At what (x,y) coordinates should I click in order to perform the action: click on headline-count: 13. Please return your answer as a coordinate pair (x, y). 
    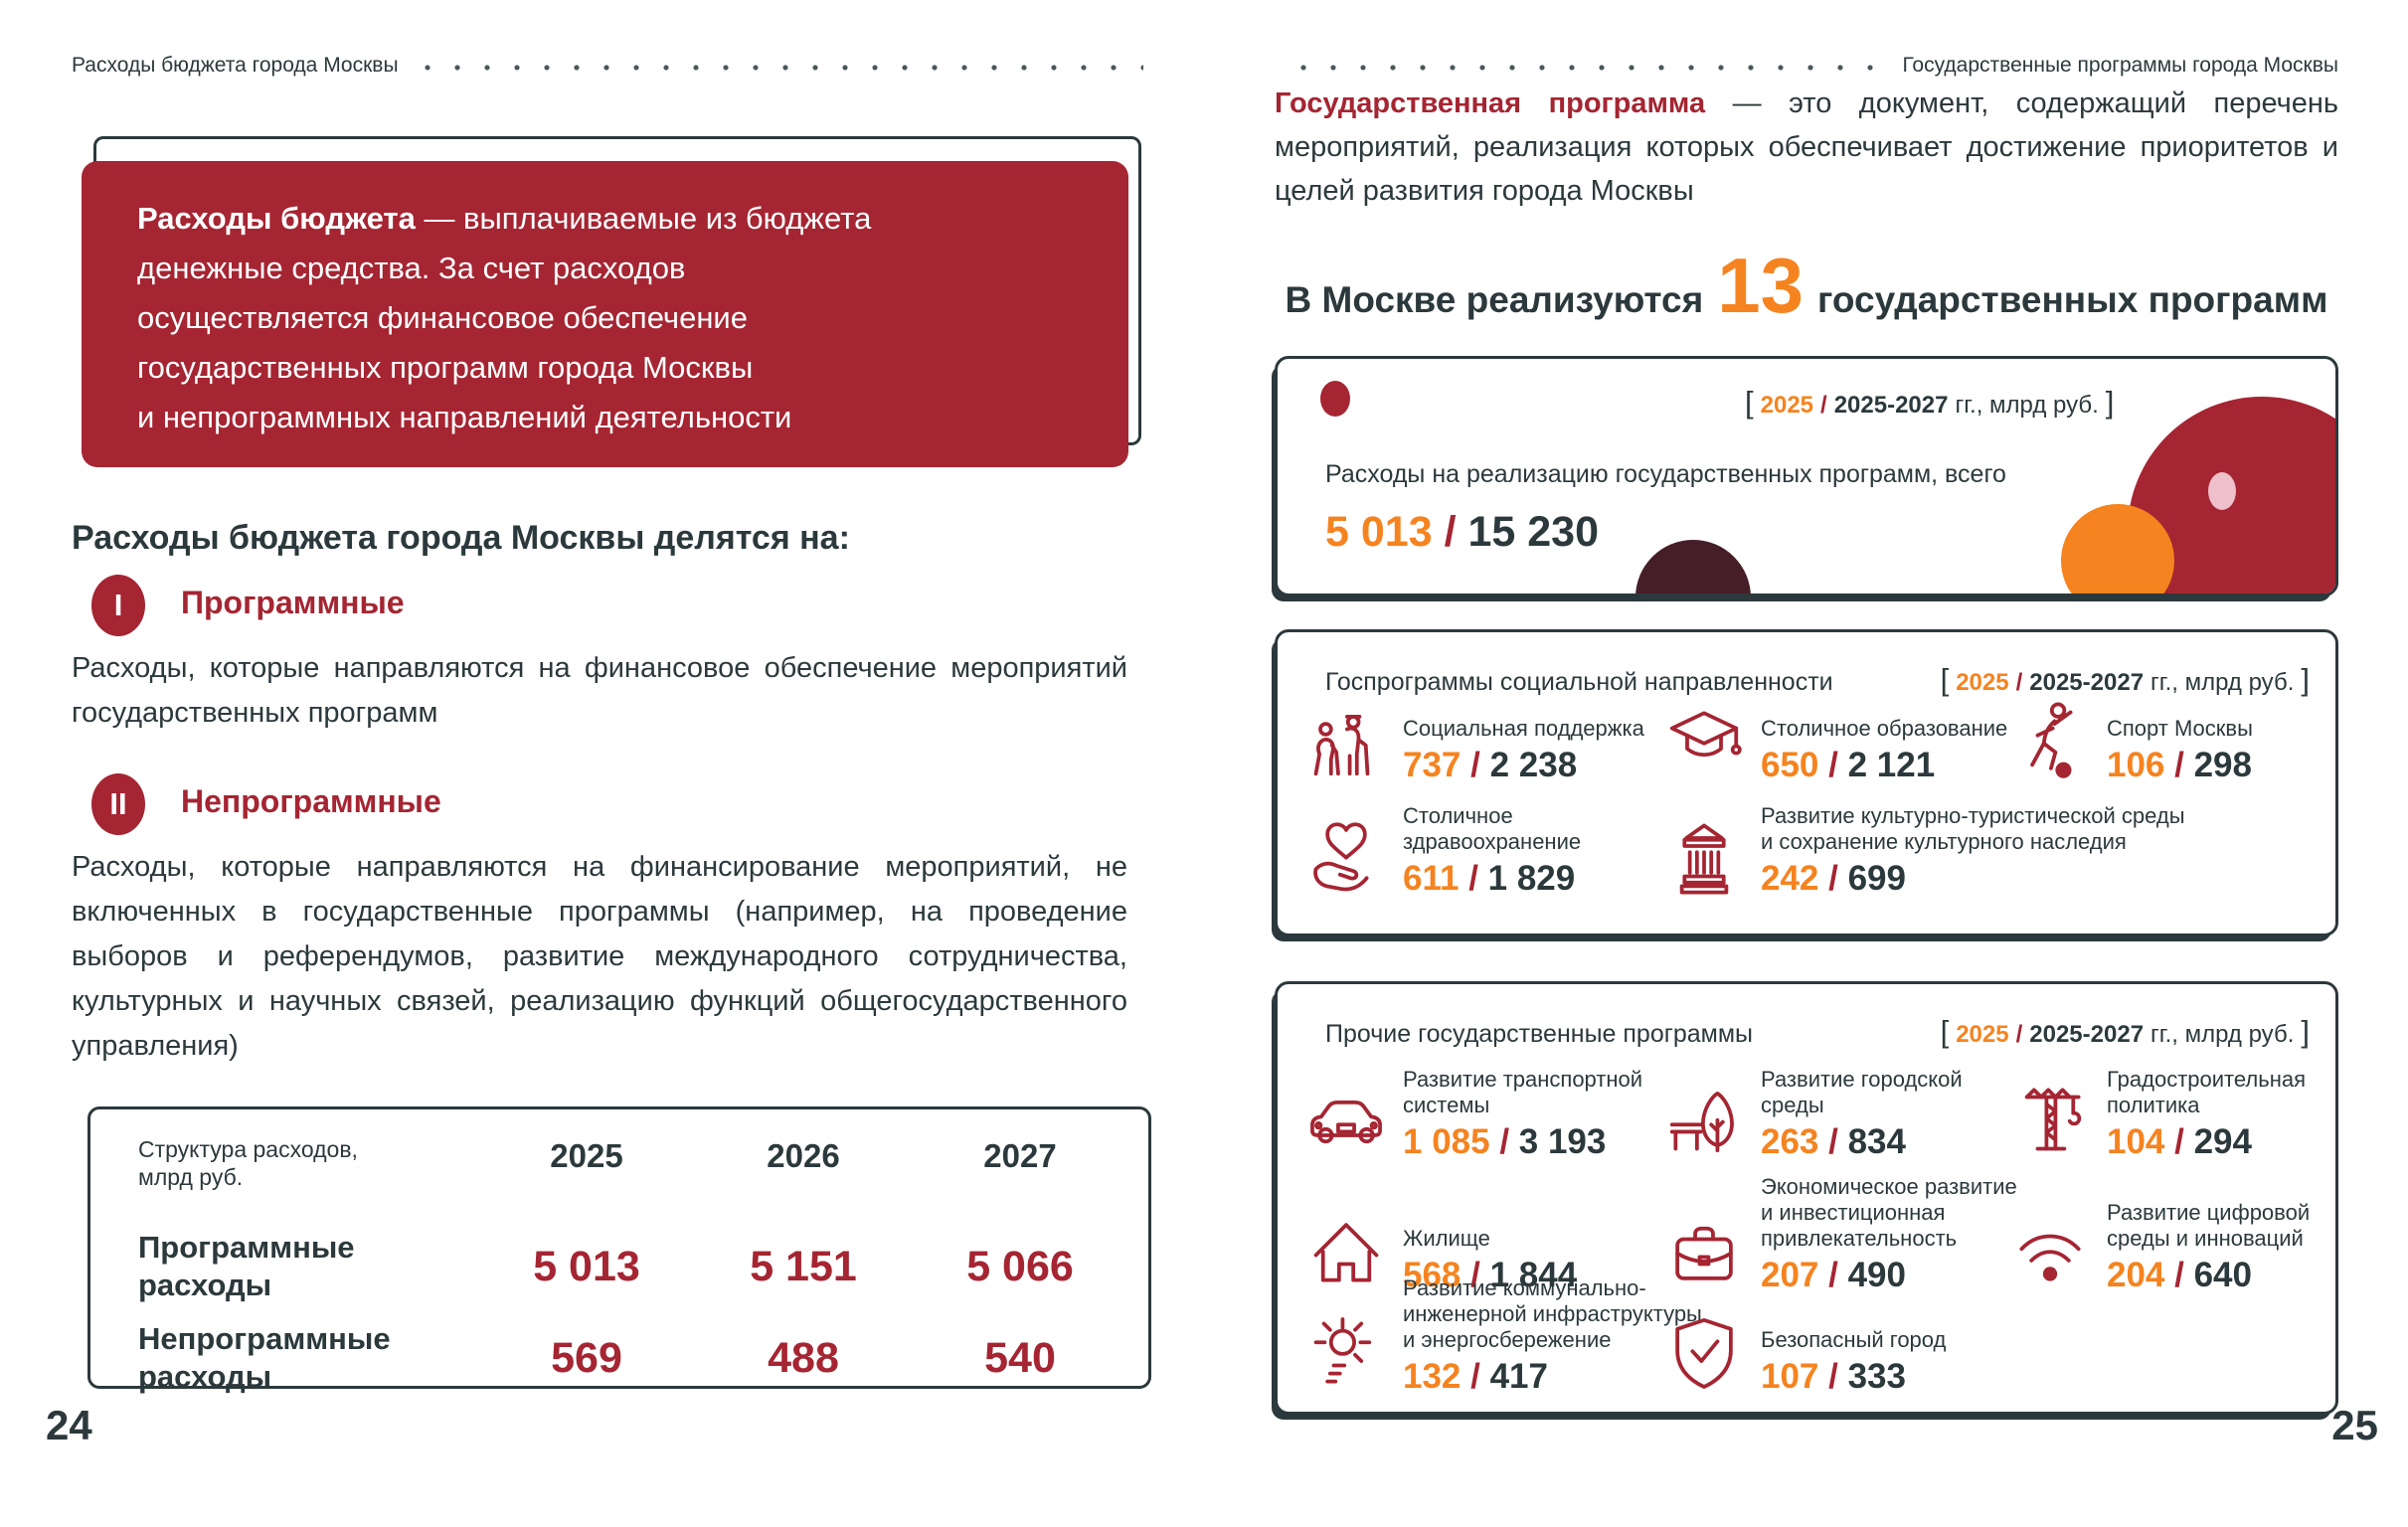
    Looking at the image, I should click on (1760, 285).